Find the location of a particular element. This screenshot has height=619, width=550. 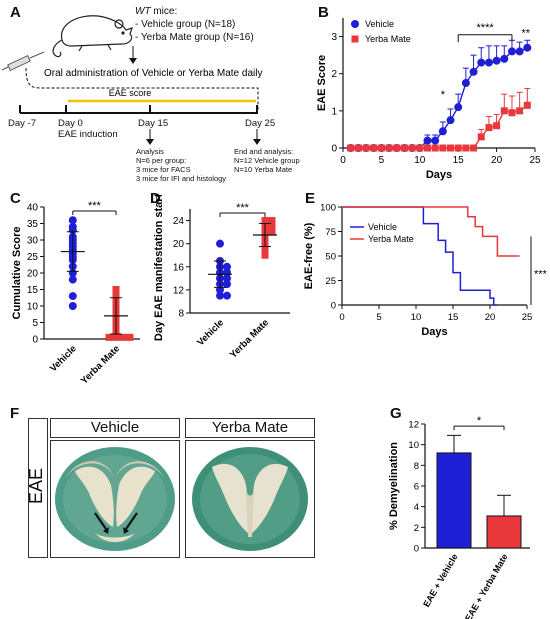

y-axis-label: EAE-free (%) is located at coordinates (309, 255).